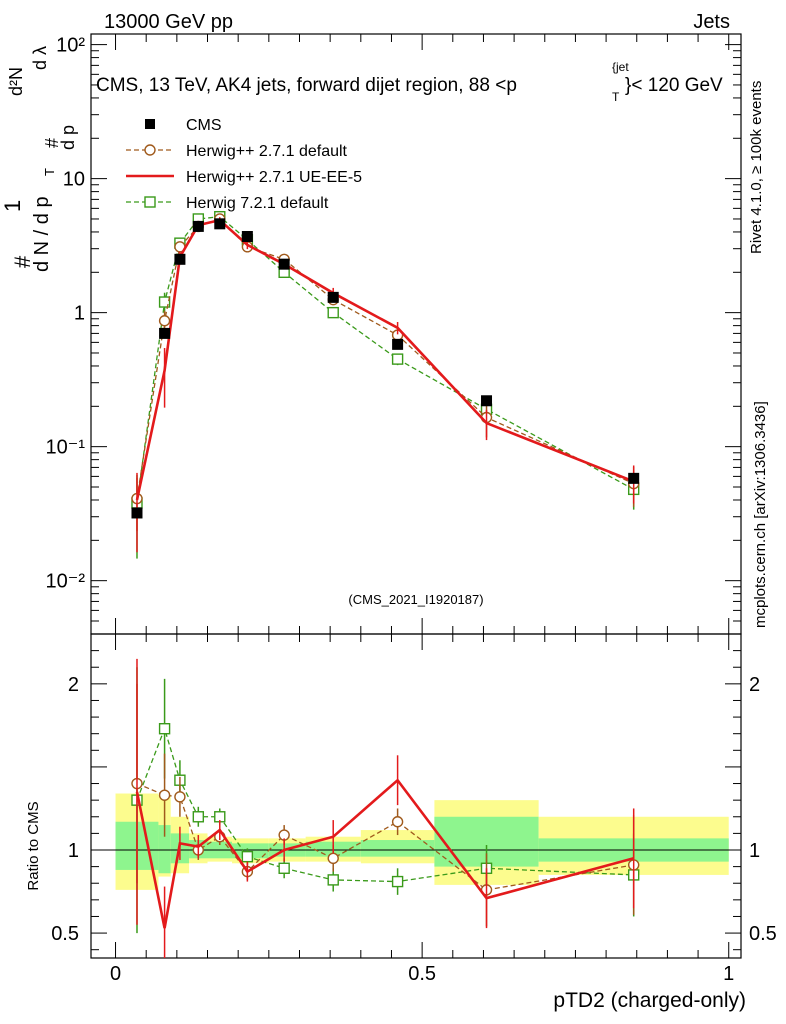  Describe the element at coordinates (16, 81) in the screenshot. I see `ylabel-d2n: d²N` at that location.